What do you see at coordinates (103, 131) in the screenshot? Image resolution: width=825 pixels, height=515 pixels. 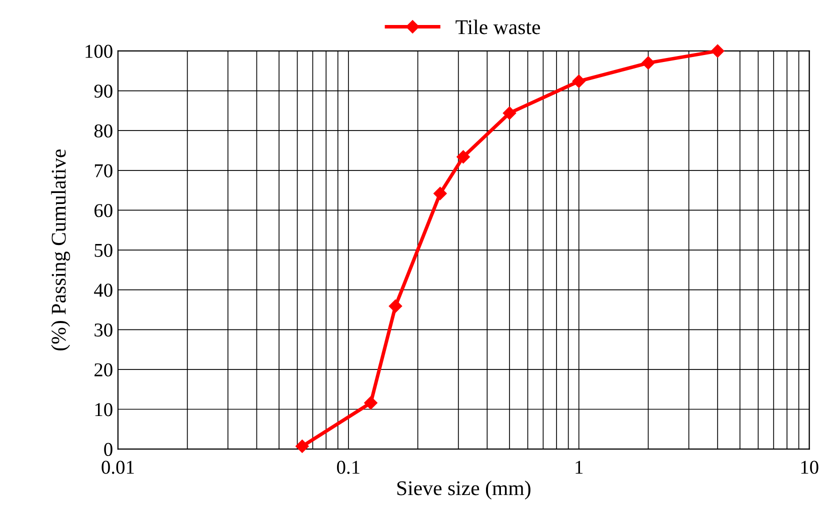 I see `y-tick-label: 80` at bounding box center [103, 131].